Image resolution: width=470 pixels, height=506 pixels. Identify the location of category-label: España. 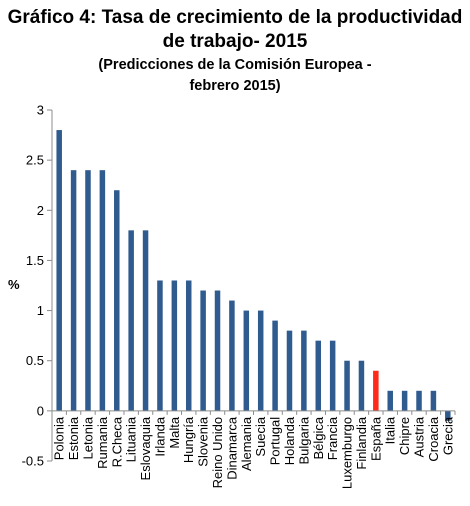
(375, 438).